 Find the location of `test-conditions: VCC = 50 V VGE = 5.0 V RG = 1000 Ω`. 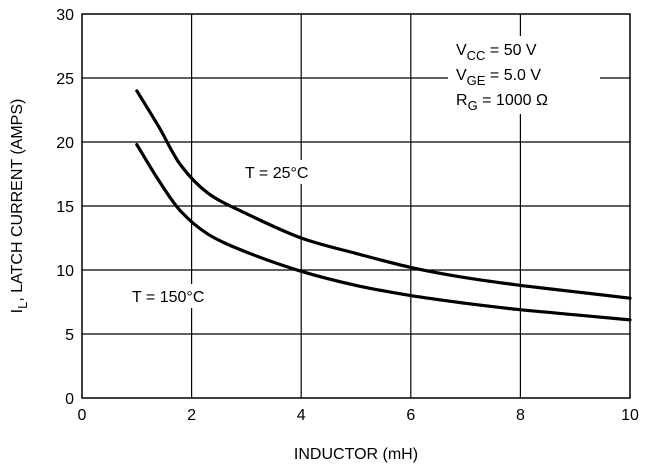

test-conditions: VCC = 50 V VGE = 5.0 V RG = 1000 Ω is located at coordinates (524, 75).